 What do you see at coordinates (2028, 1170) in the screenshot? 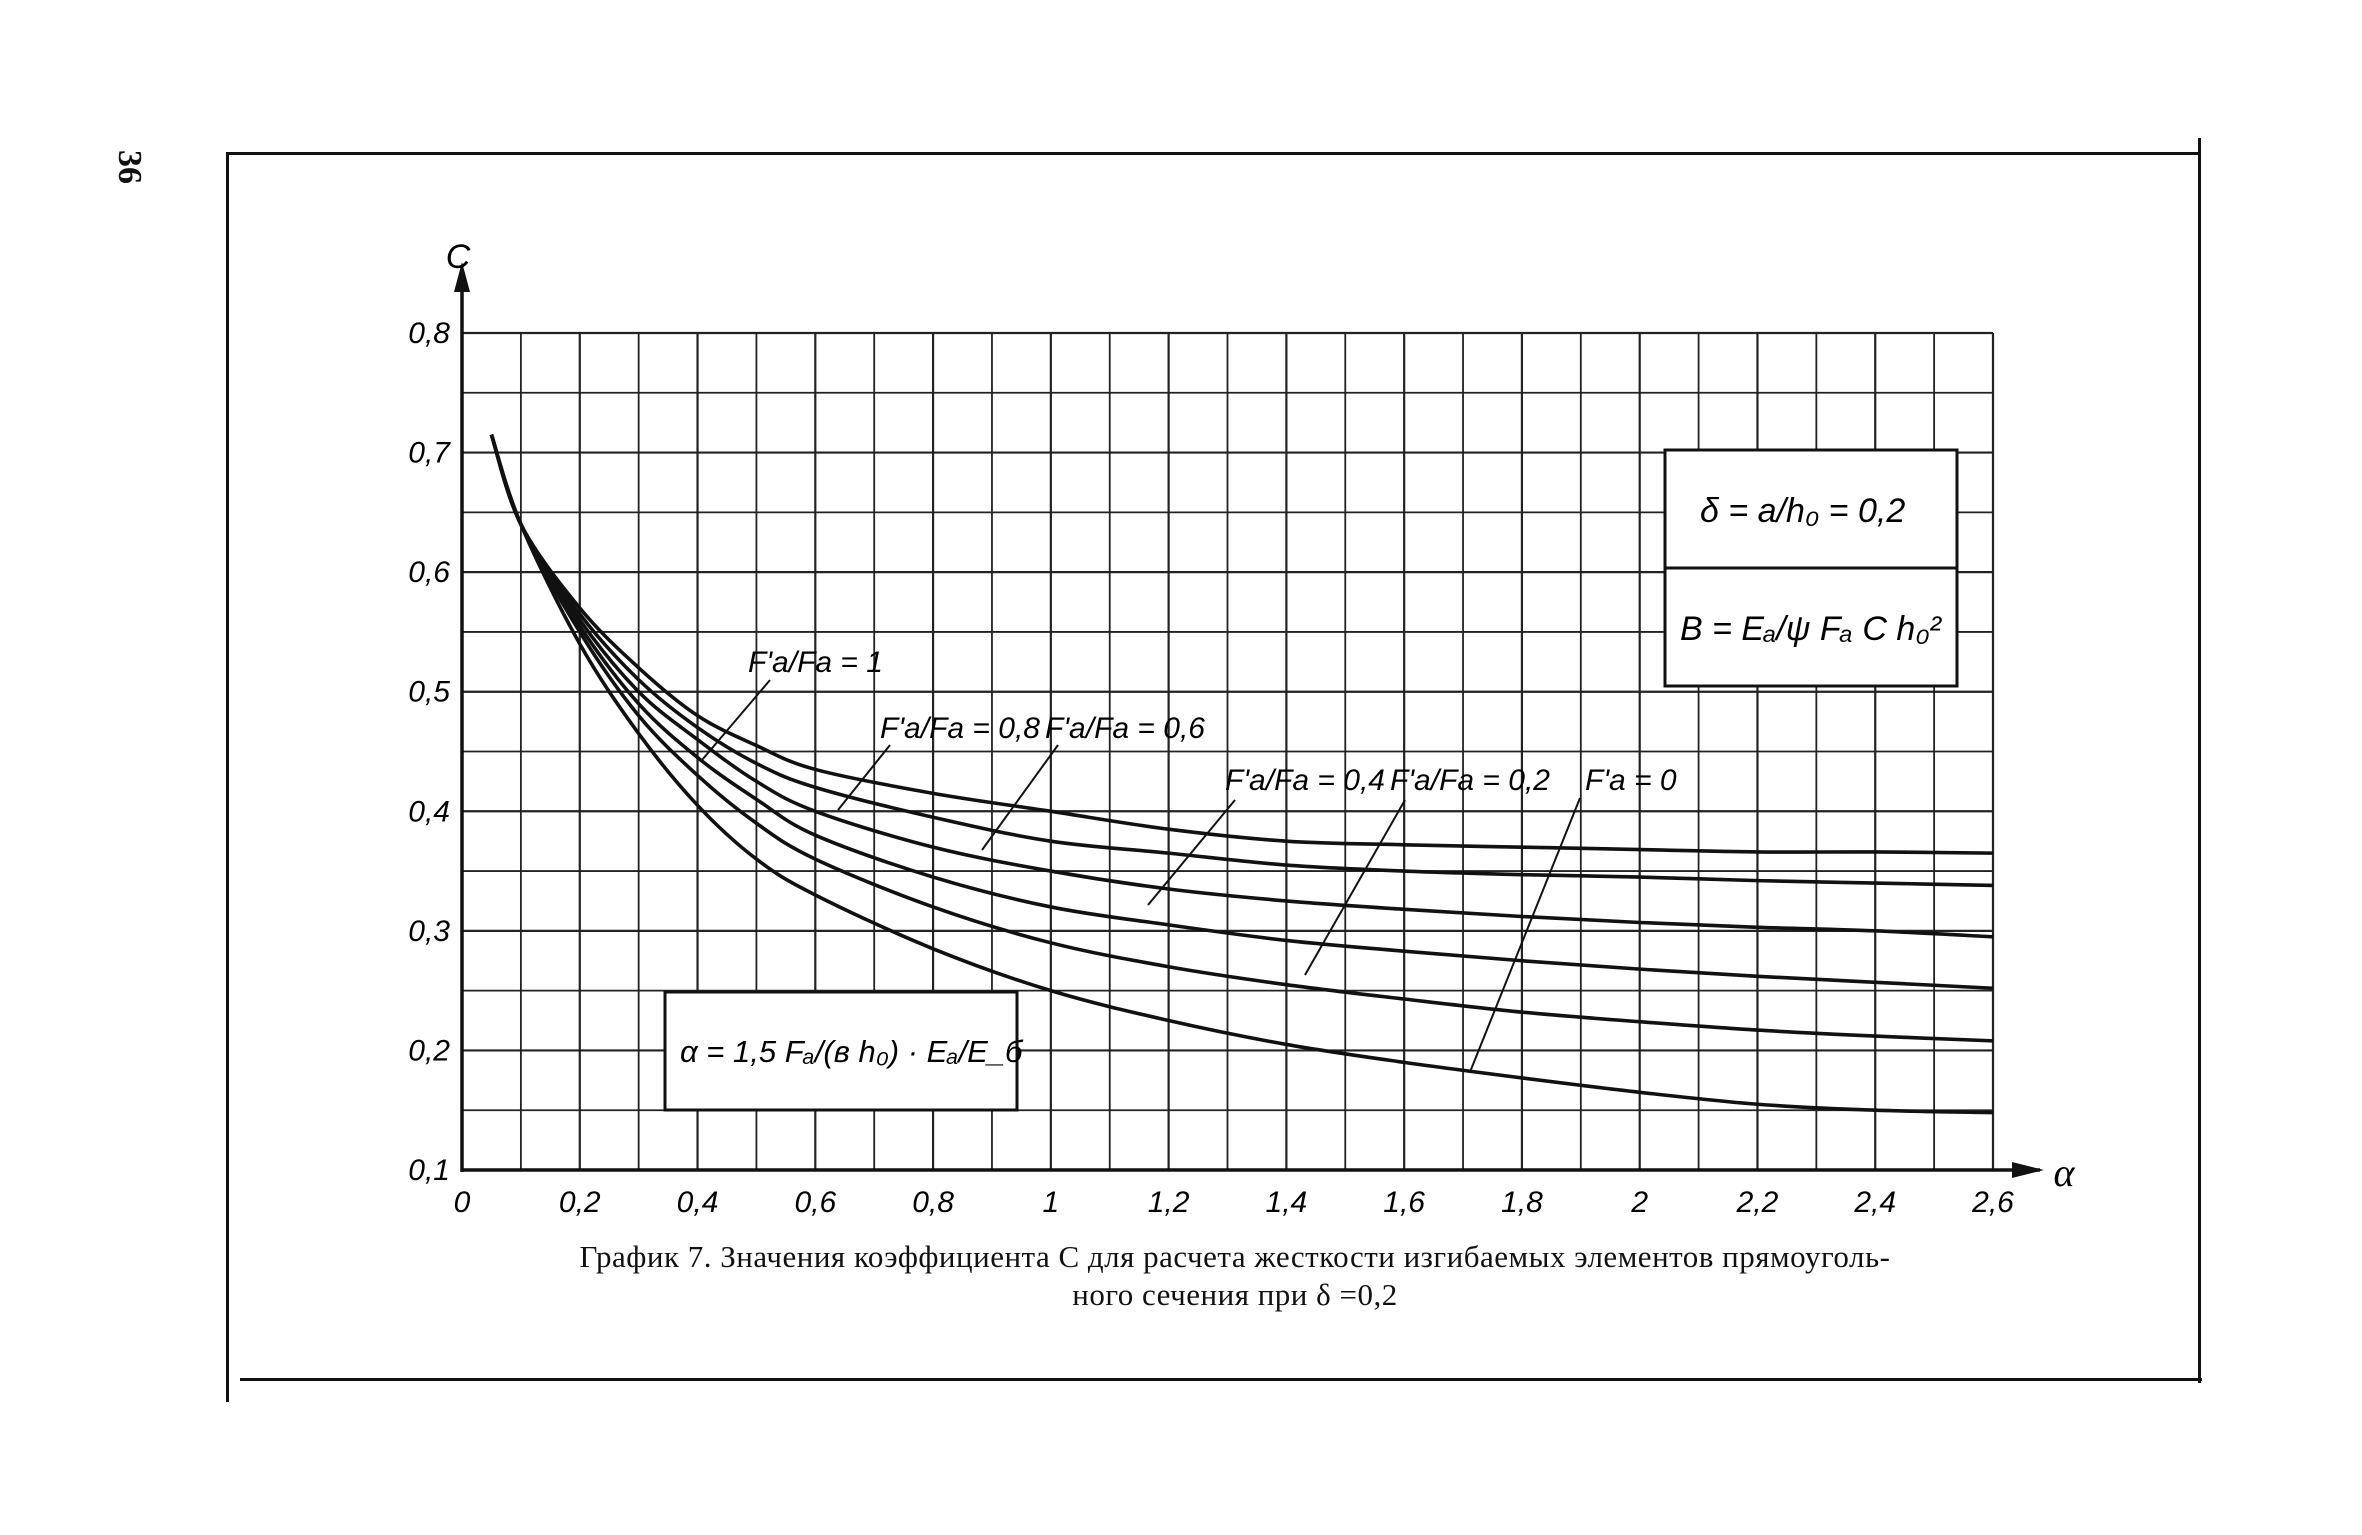
I see `x-axis-arrow` at bounding box center [2028, 1170].